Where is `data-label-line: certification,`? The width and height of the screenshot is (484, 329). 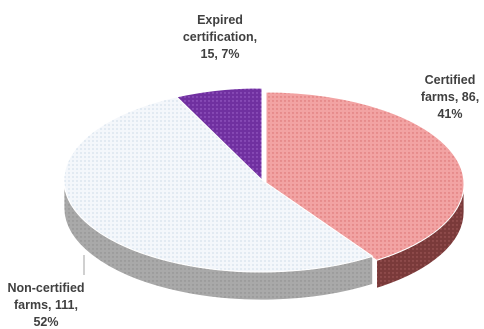 data-label-line: certification, is located at coordinates (220, 37).